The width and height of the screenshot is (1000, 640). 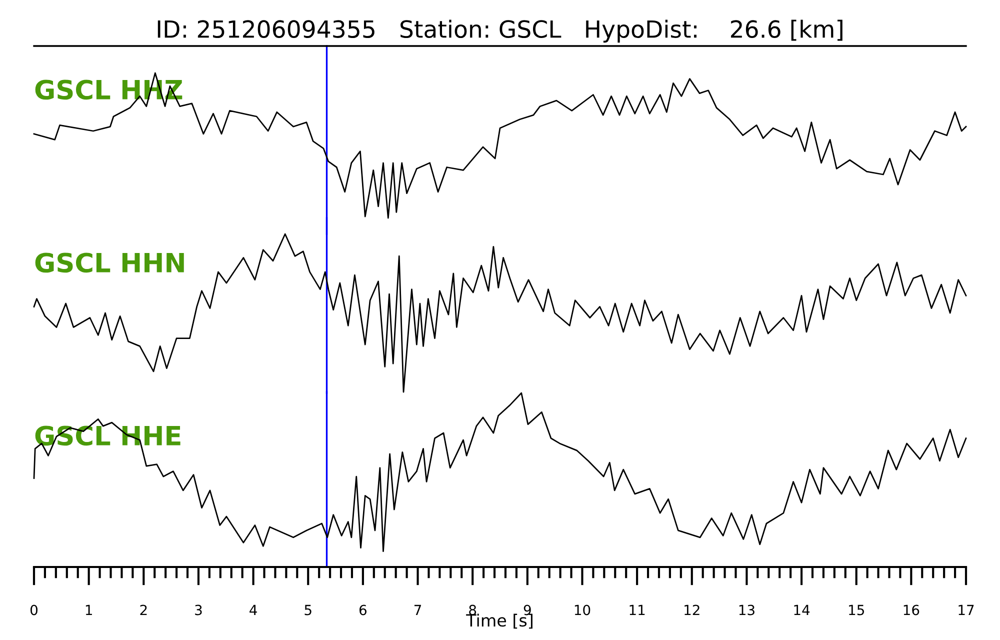 I want to click on x-tick-label: 9, so click(x=527, y=610).